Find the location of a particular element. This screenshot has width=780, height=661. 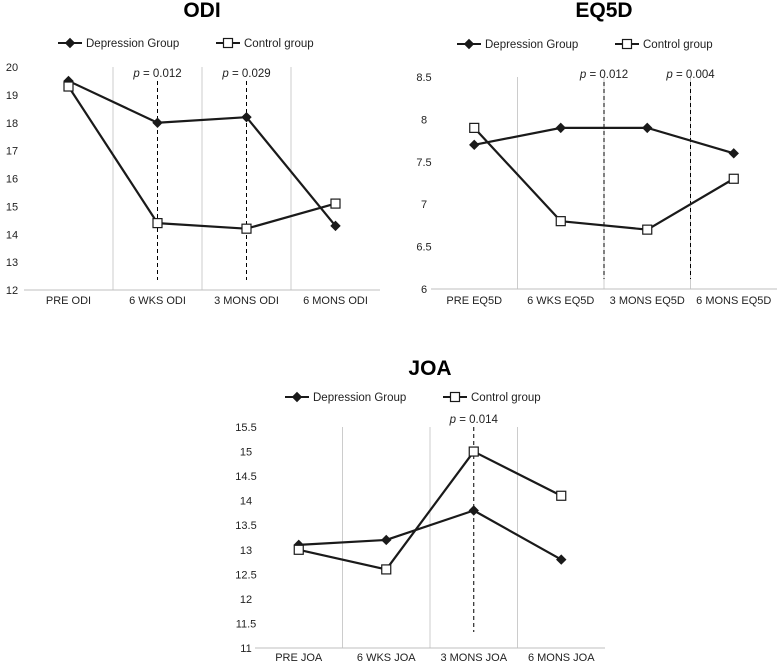

odi-x-tick-label: 3 MONS ODI is located at coordinates (246, 301).